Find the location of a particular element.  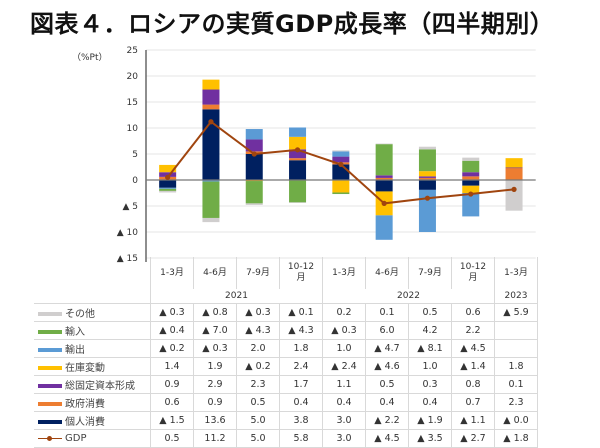

legend-label: 輸出 is located at coordinates (75, 350).